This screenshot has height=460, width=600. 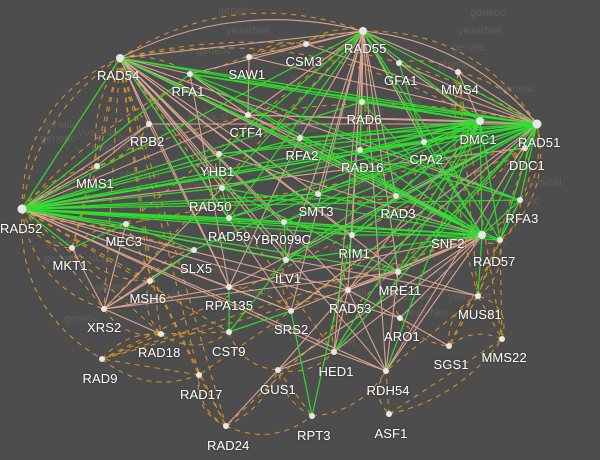 What do you see at coordinates (150, 281) in the screenshot?
I see `graph-node-msh6` at bounding box center [150, 281].